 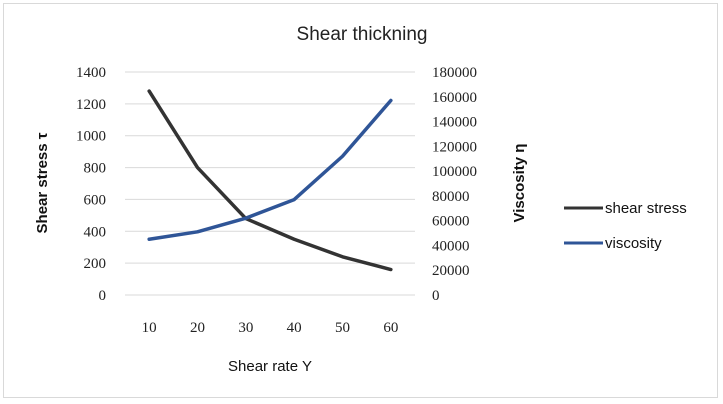 I want to click on y2-tick-label: 120000, so click(x=454, y=147).